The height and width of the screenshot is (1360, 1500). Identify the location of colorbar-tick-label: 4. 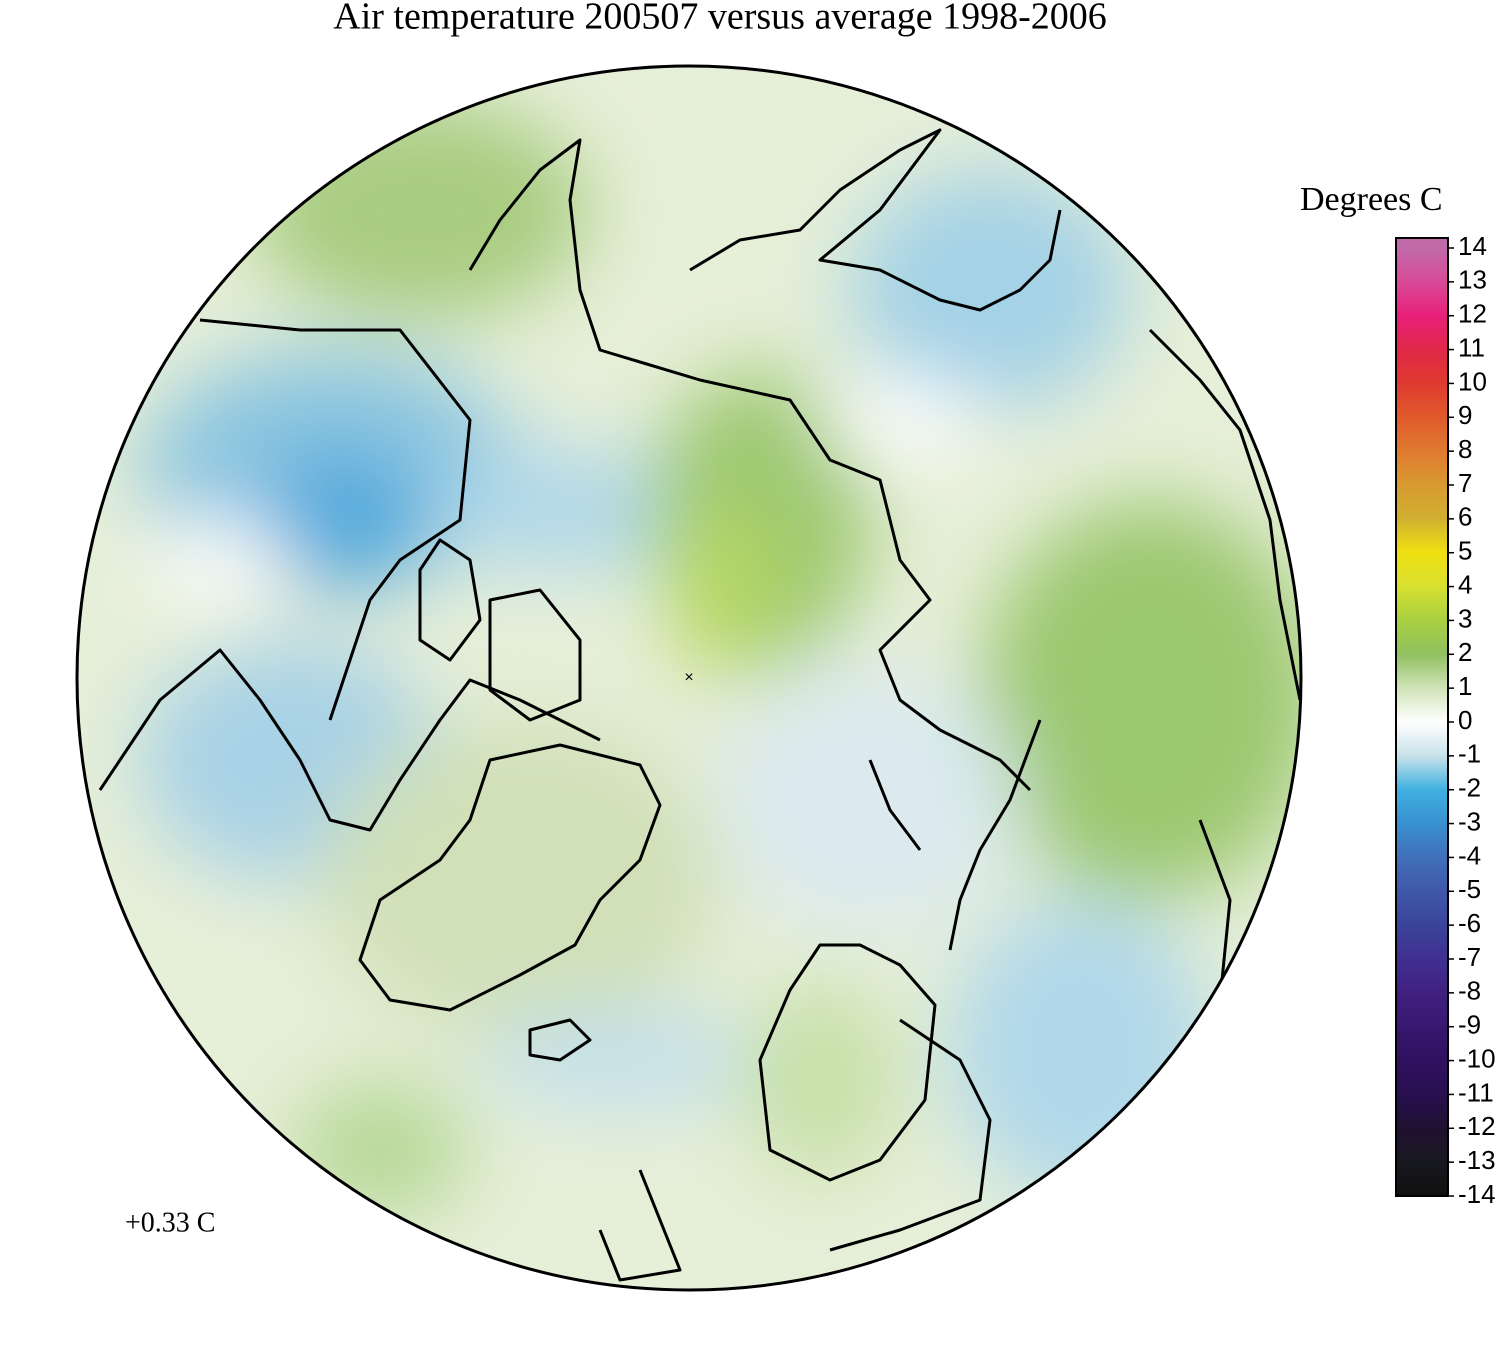
(1465, 584).